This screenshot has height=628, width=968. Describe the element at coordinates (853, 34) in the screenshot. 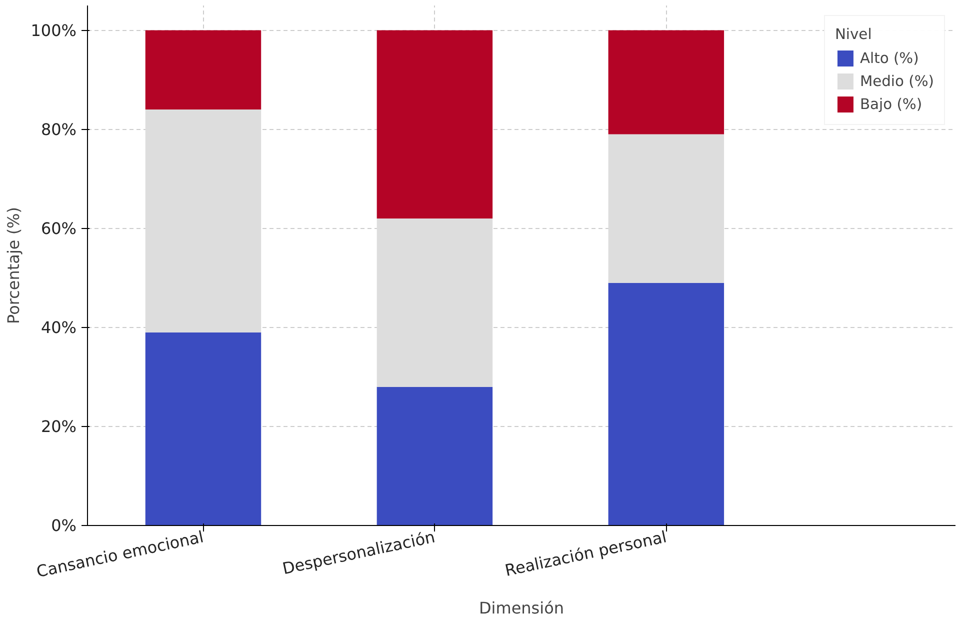

I see `legend-title: Nivel` at that location.